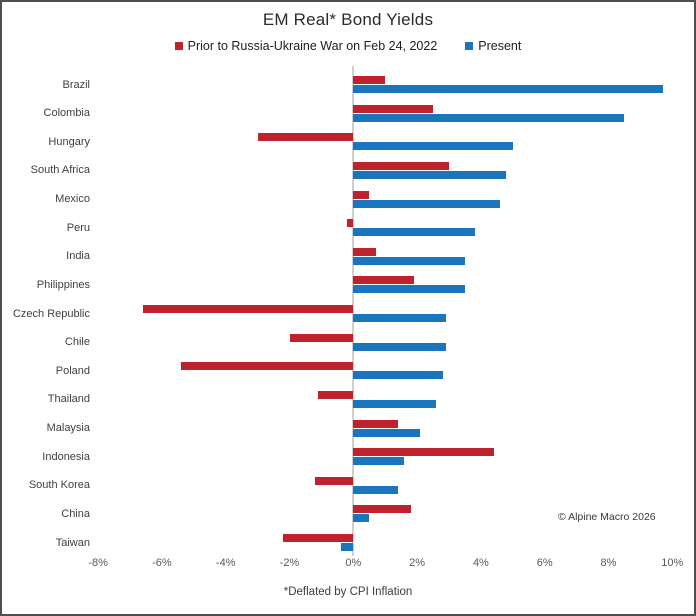 The width and height of the screenshot is (696, 616). Describe the element at coordinates (409, 289) in the screenshot. I see `bar-present-philippines` at that location.